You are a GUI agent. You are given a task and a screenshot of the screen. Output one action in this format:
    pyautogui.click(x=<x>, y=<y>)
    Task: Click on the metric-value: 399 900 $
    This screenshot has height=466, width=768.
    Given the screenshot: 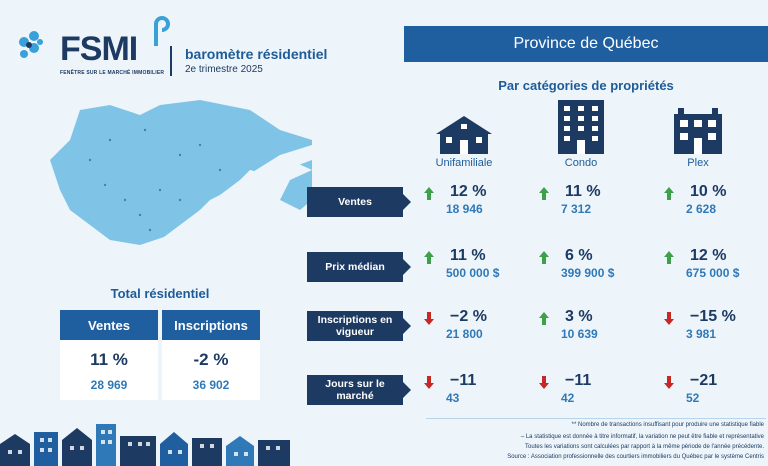 What is the action you would take?
    pyautogui.click(x=588, y=273)
    